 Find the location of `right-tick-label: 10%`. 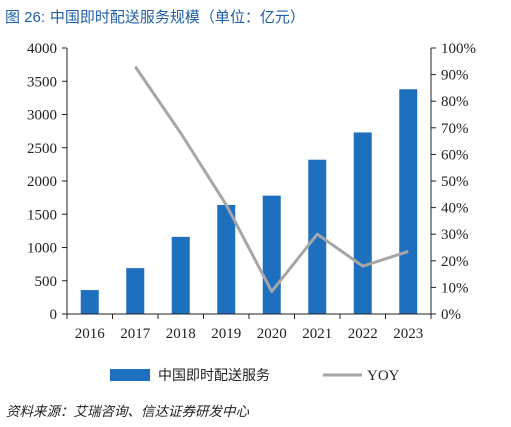

right-tick-label: 10% is located at coordinates (455, 288).